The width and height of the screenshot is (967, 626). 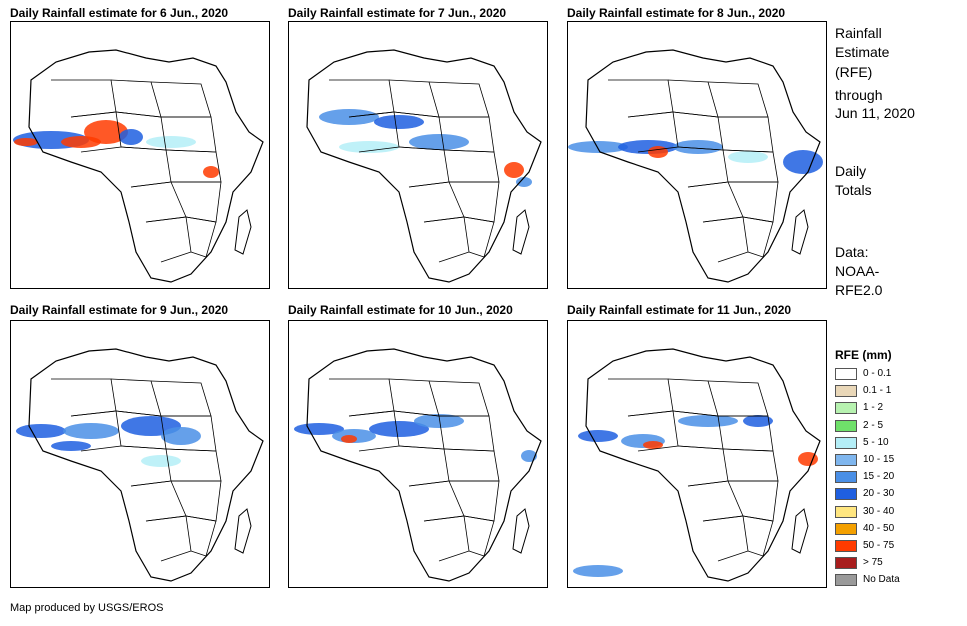 What do you see at coordinates (876, 442) in the screenshot?
I see `legend-label: 5 - 10` at bounding box center [876, 442].